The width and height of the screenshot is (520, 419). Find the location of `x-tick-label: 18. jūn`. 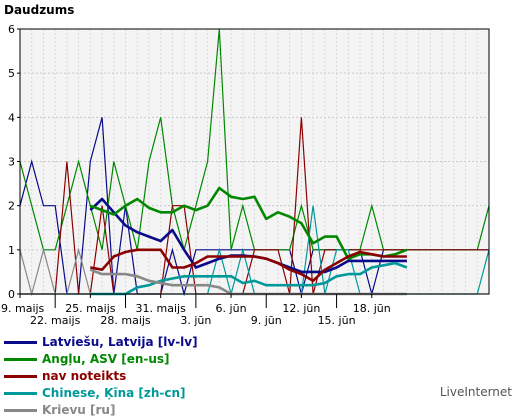

x-tick-label: 18. jūn is located at coordinates (372, 308).